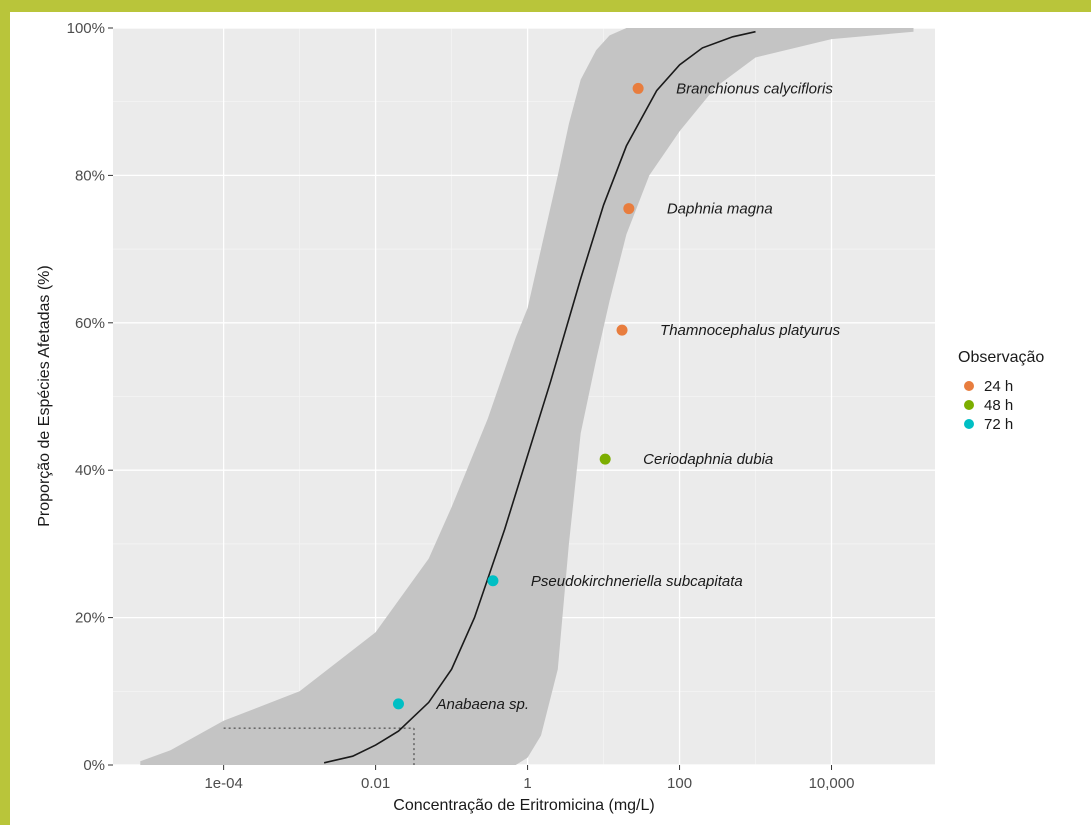  I want to click on y-tick-label: 40%, so click(90, 470).